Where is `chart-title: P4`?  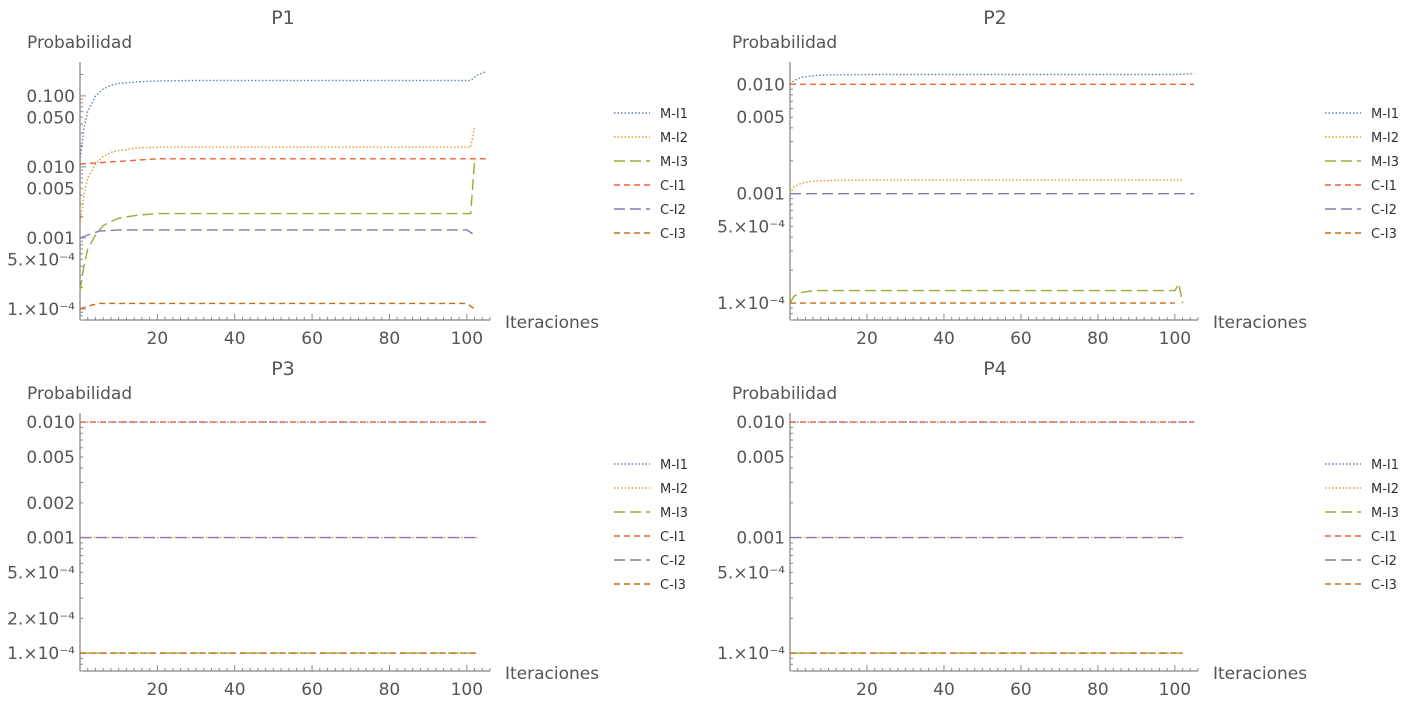 chart-title: P4 is located at coordinates (995, 369).